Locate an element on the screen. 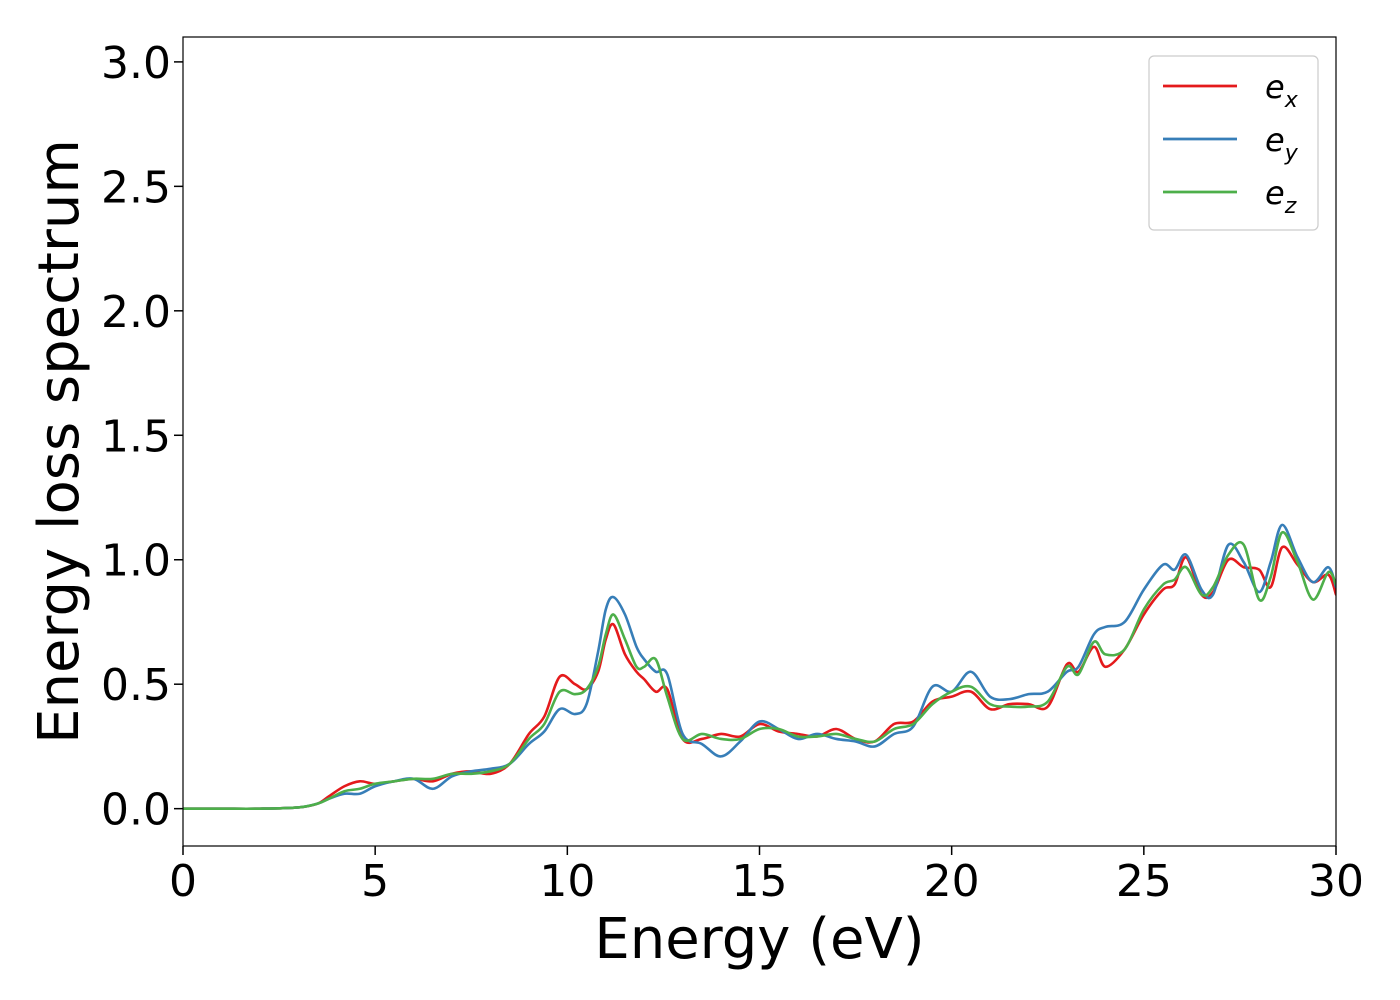 The height and width of the screenshot is (1000, 1400). legend-label-y: ey is located at coordinates (1282, 143).